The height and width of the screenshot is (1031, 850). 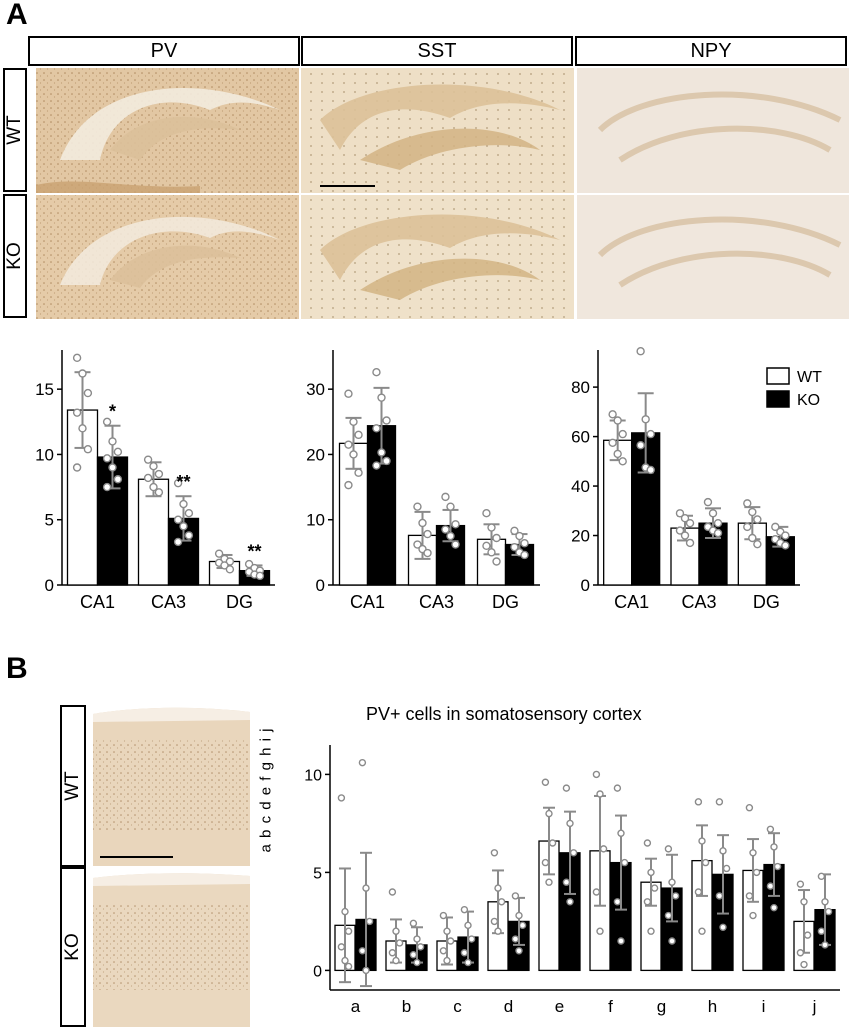 I want to click on bar-wt-CA1, so click(x=618, y=512).